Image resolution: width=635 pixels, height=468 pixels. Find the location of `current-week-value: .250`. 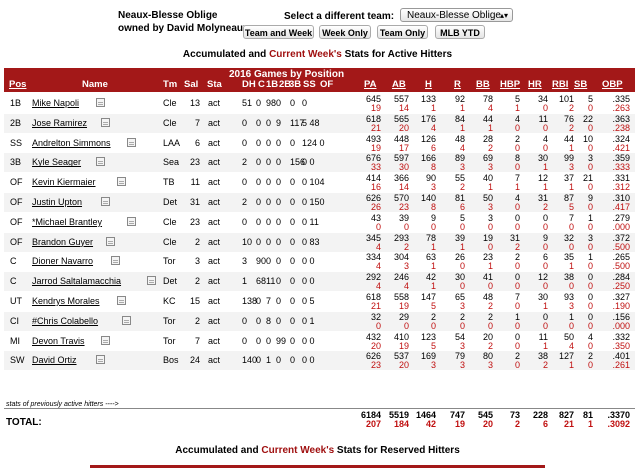

current-week-value: .250 is located at coordinates (621, 286).